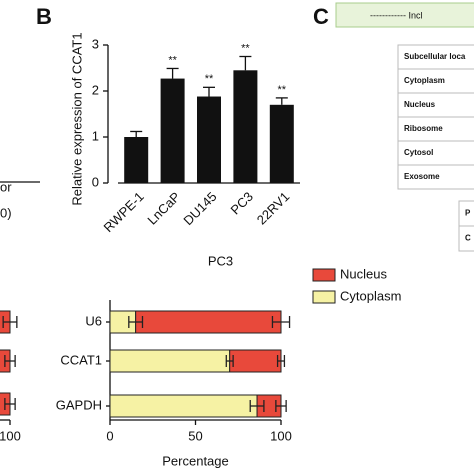 The image size is (474, 474). I want to click on x-axis-label: Percentage, so click(195, 460).